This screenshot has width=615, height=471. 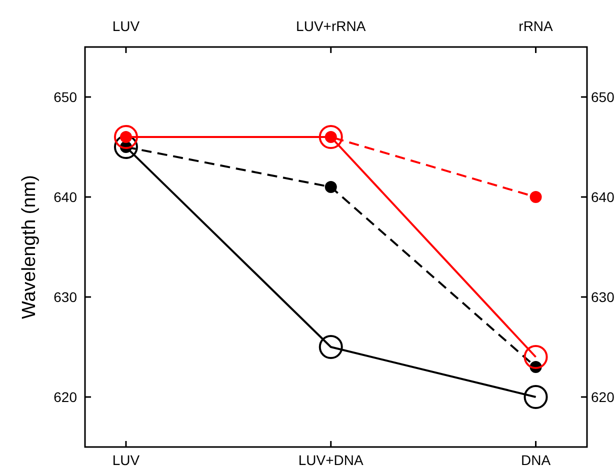 What do you see at coordinates (603, 296) in the screenshot?
I see `y2-tick-label: 630` at bounding box center [603, 296].